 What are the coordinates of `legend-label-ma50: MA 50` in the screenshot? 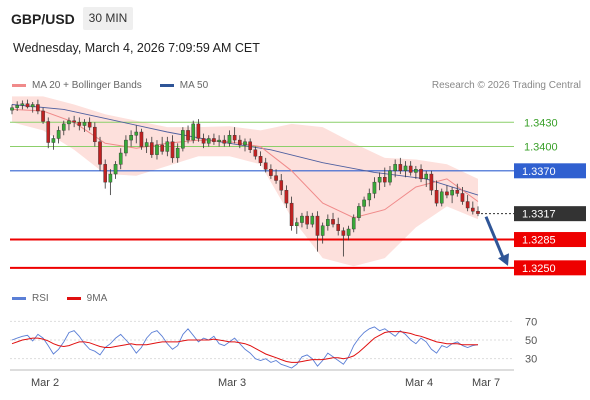 It's located at (194, 85).